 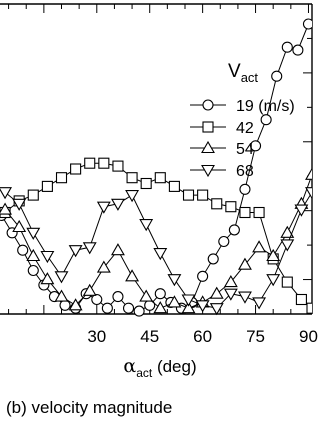 What do you see at coordinates (159, 367) in the screenshot?
I see `x-axis-label: αact (deg)` at bounding box center [159, 367].